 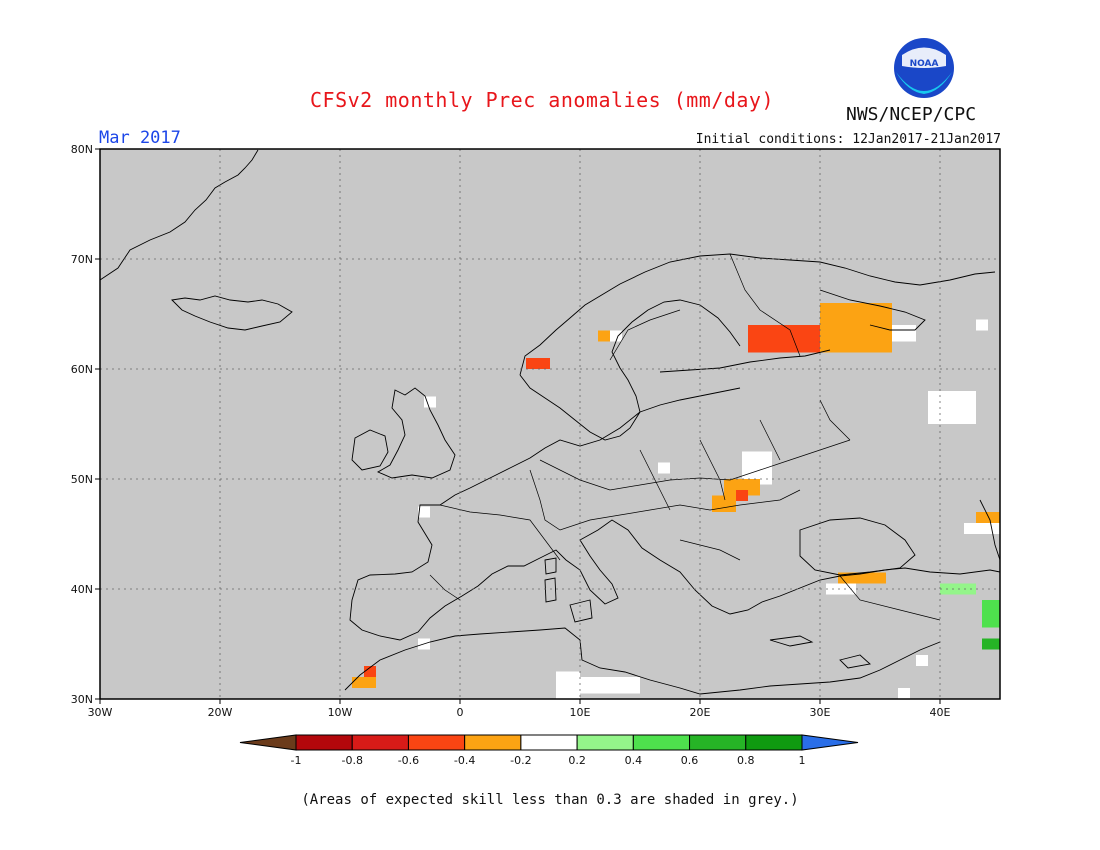 I want to click on forecast-period: Mar 2017, so click(x=140, y=138).